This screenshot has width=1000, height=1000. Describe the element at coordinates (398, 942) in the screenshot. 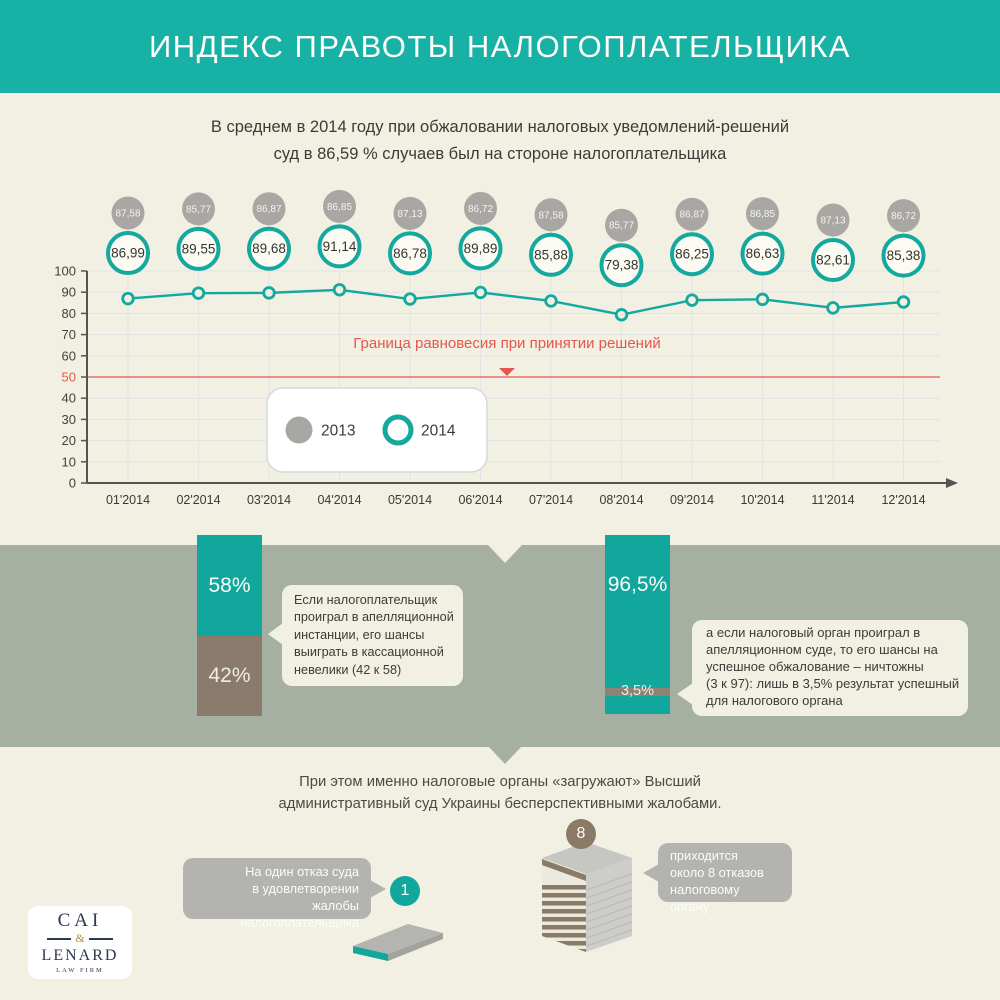

I see `single-sheet-icon` at that location.